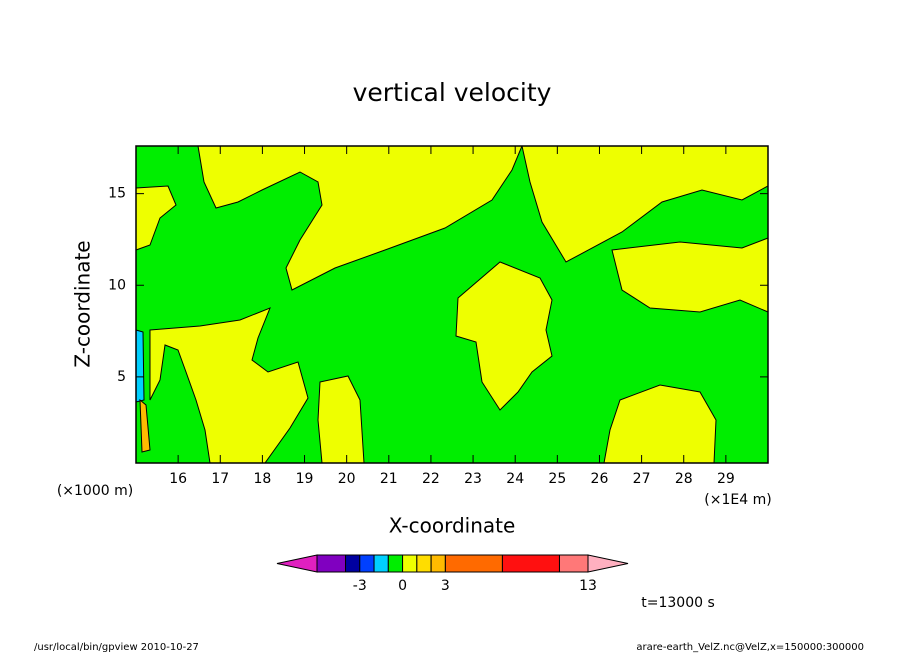  I want to click on x-tick-label: 23, so click(473, 479).